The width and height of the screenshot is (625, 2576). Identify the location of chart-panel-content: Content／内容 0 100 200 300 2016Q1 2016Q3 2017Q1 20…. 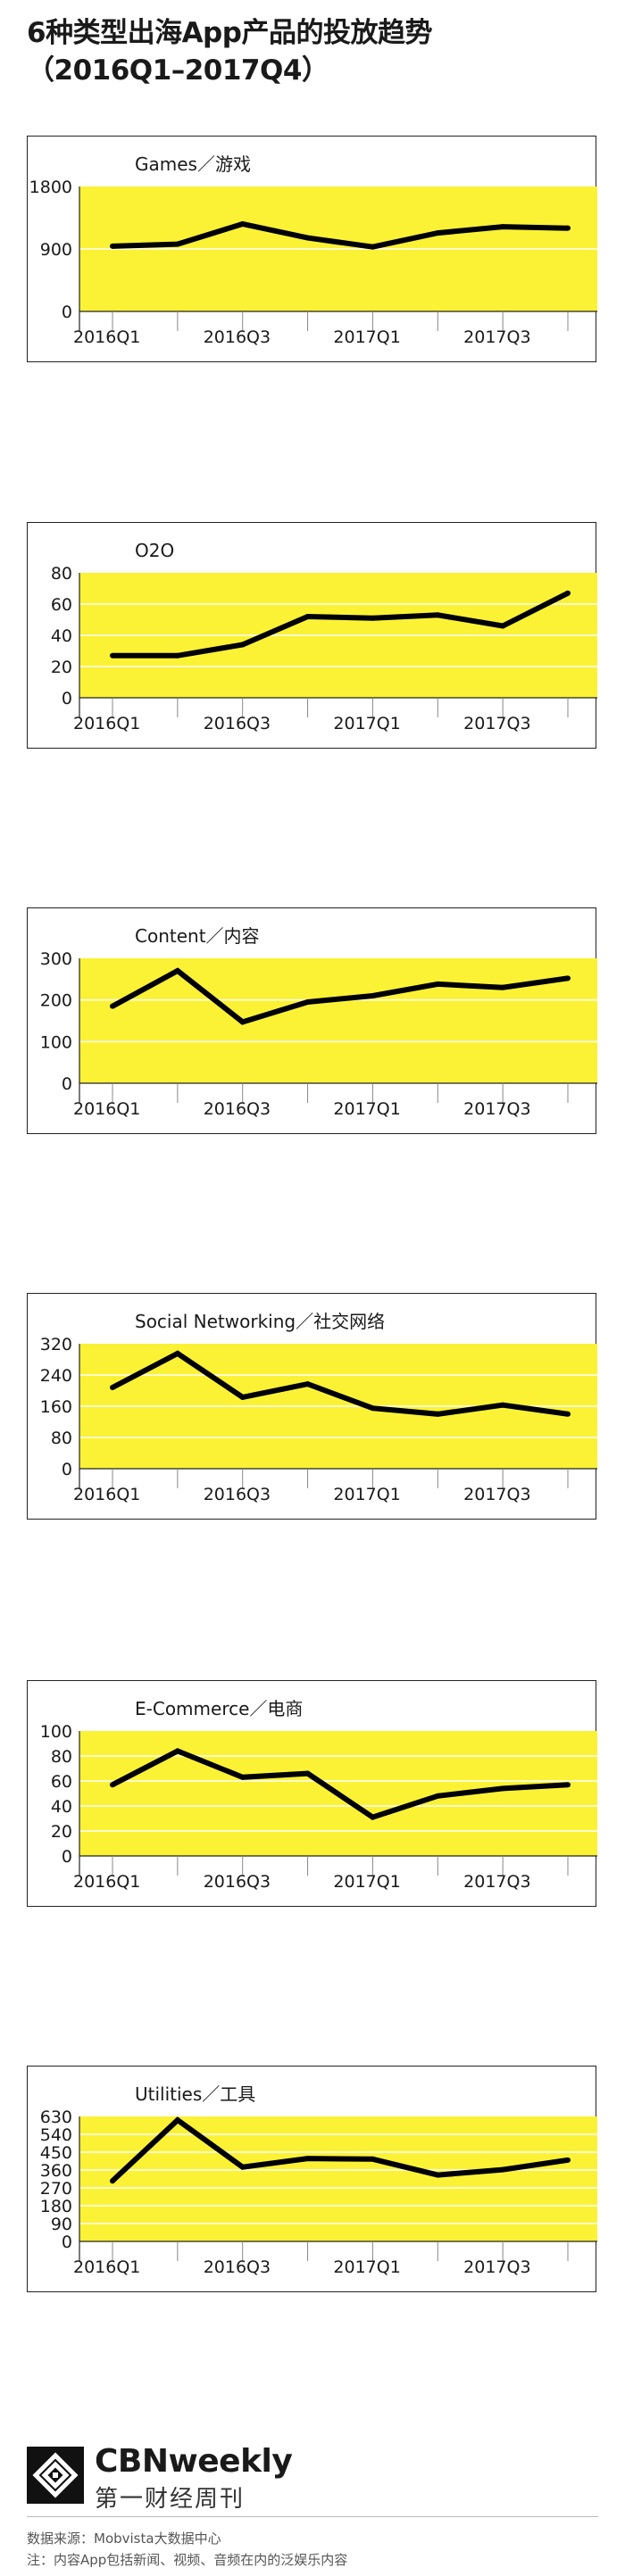
(312, 1021).